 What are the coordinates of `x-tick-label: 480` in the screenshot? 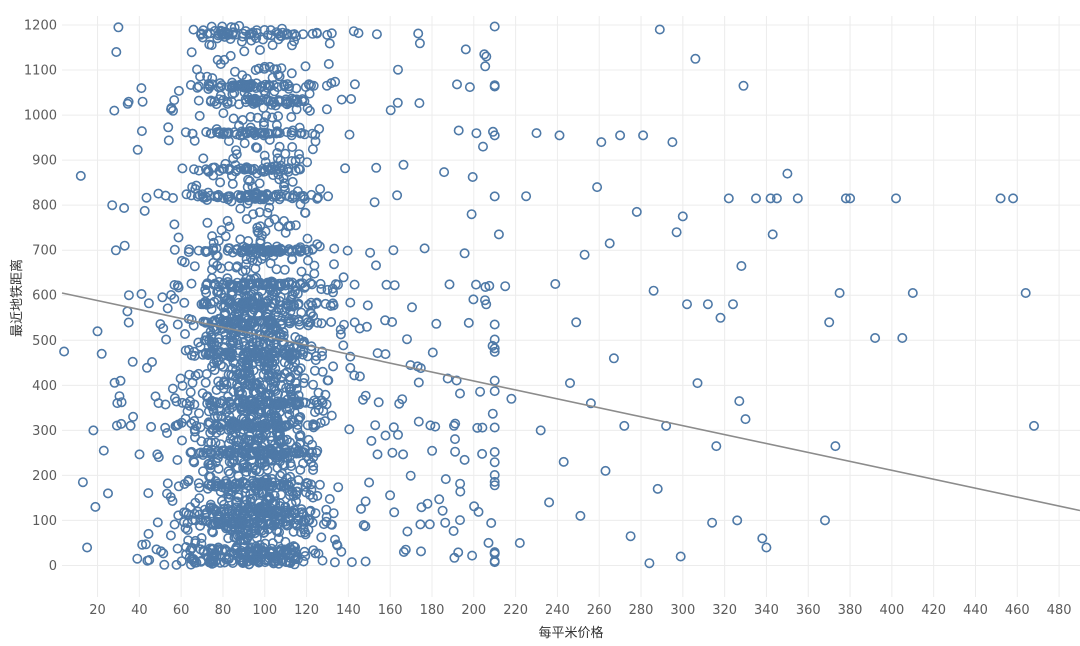 It's located at (1059, 610).